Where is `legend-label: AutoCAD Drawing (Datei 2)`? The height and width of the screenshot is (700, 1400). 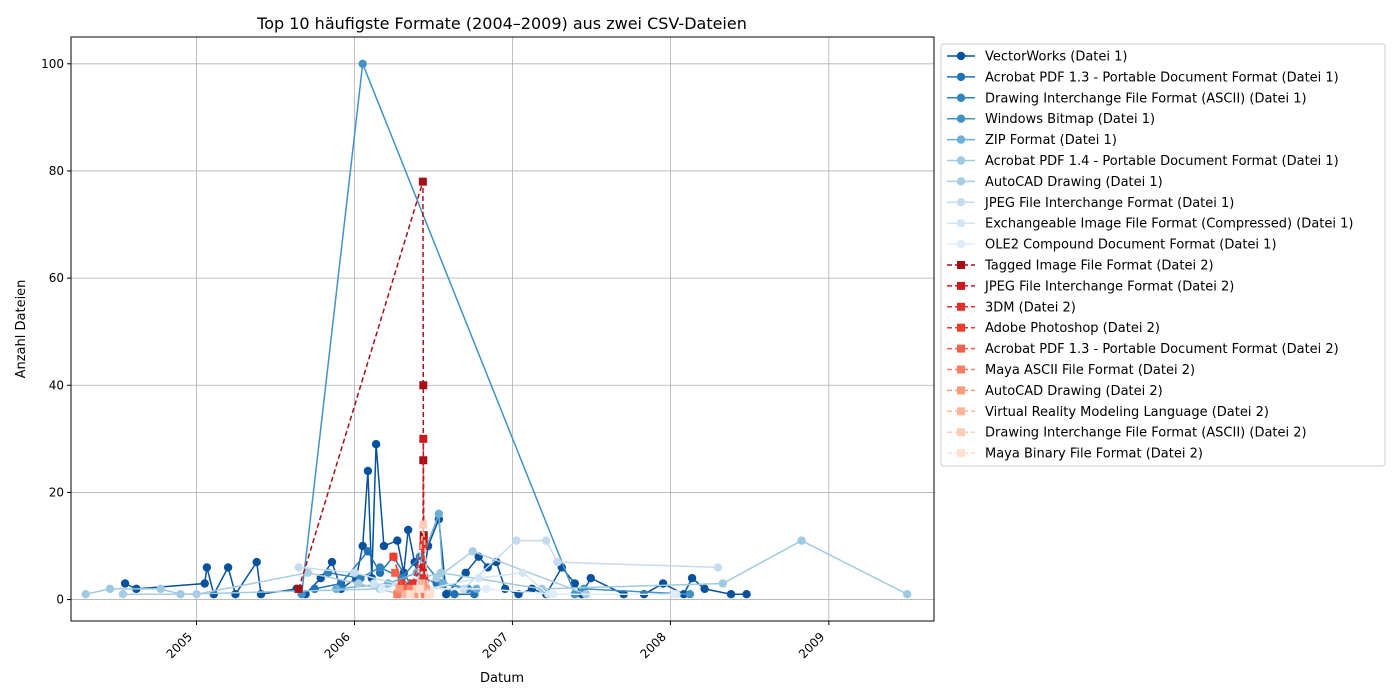 legend-label: AutoCAD Drawing (Datei 2) is located at coordinates (1074, 391).